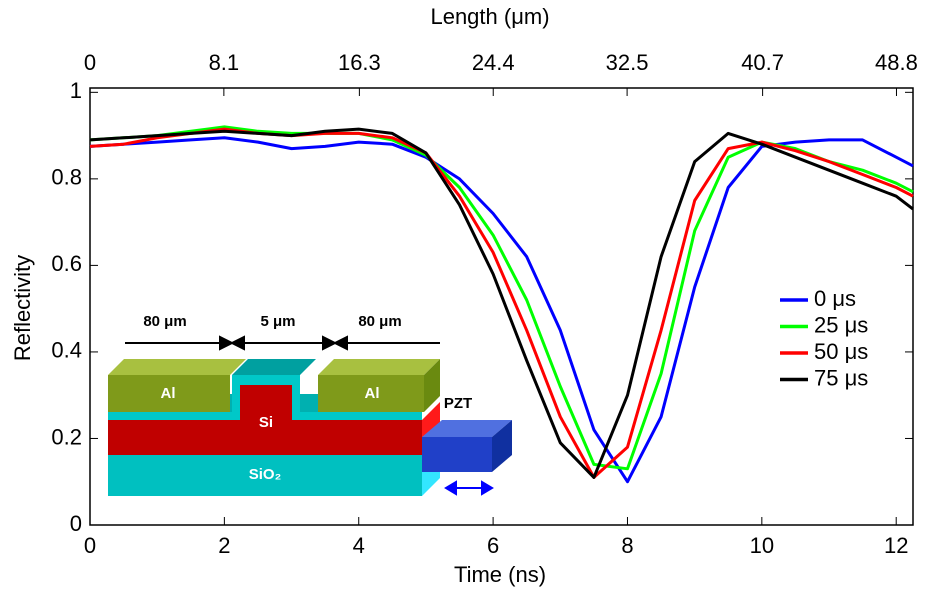  What do you see at coordinates (627, 545) in the screenshot?
I see `x-tick-label: 8` at bounding box center [627, 545].